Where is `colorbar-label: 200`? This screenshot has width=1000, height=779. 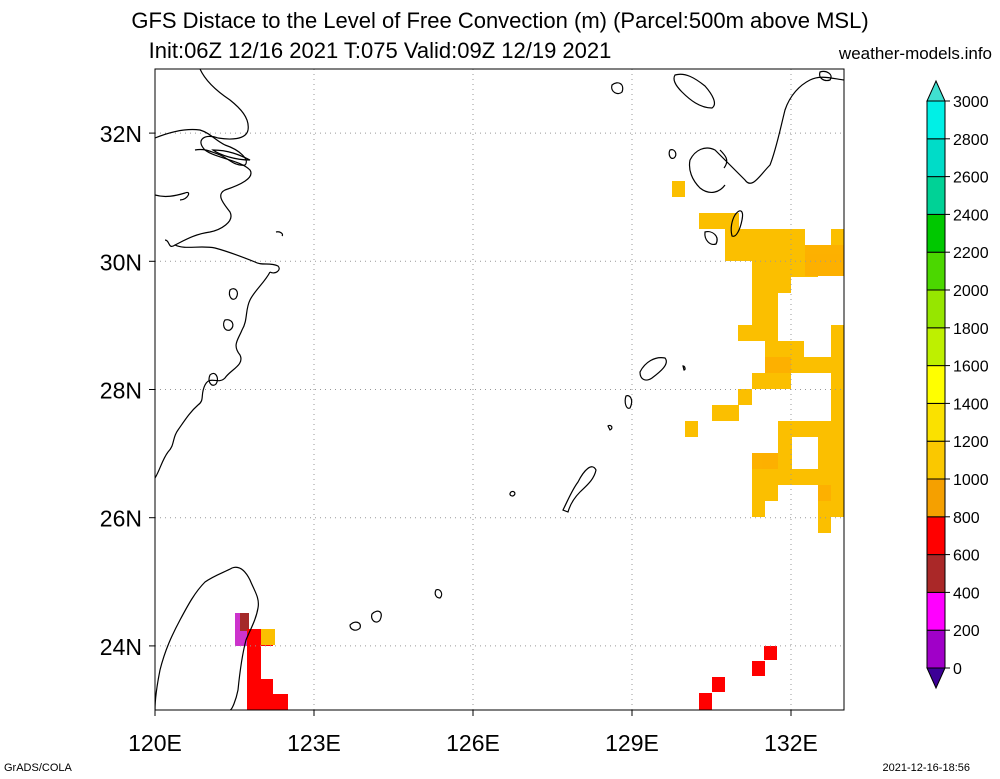 colorbar-label: 200 is located at coordinates (966, 631).